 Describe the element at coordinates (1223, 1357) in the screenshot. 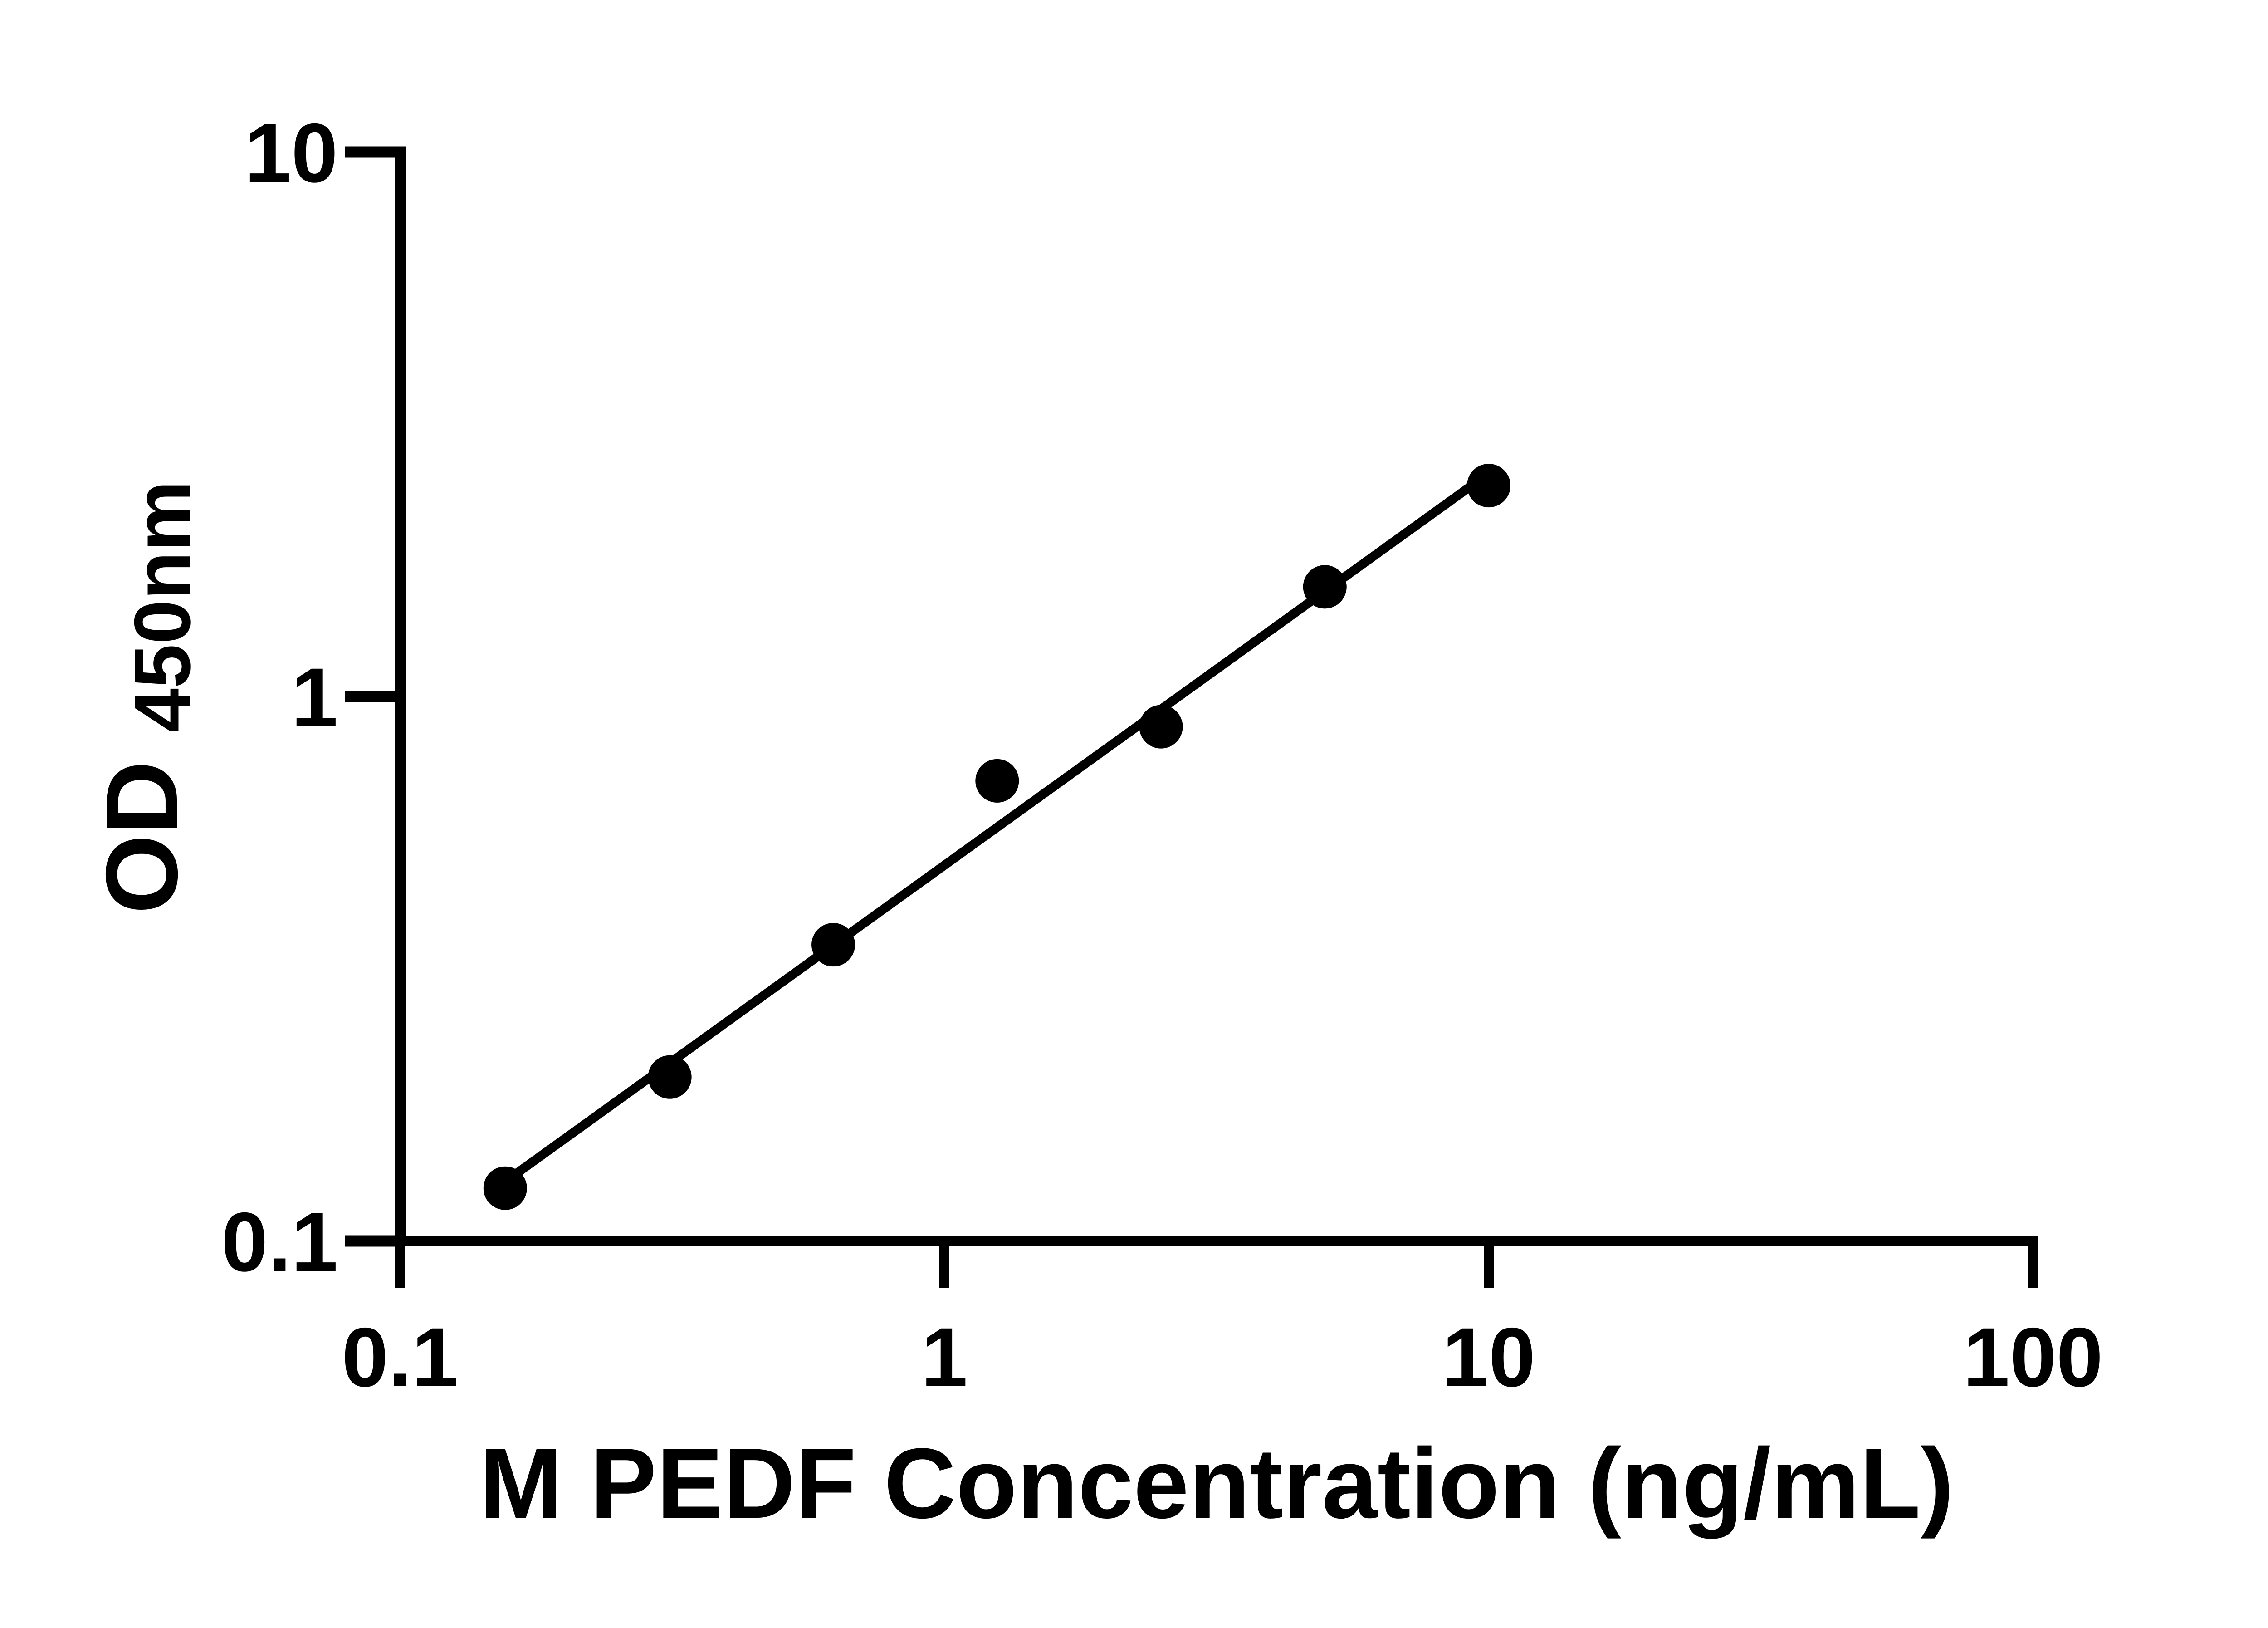

I see `x-axis-tick-labels: 0.1 1 10 100` at that location.